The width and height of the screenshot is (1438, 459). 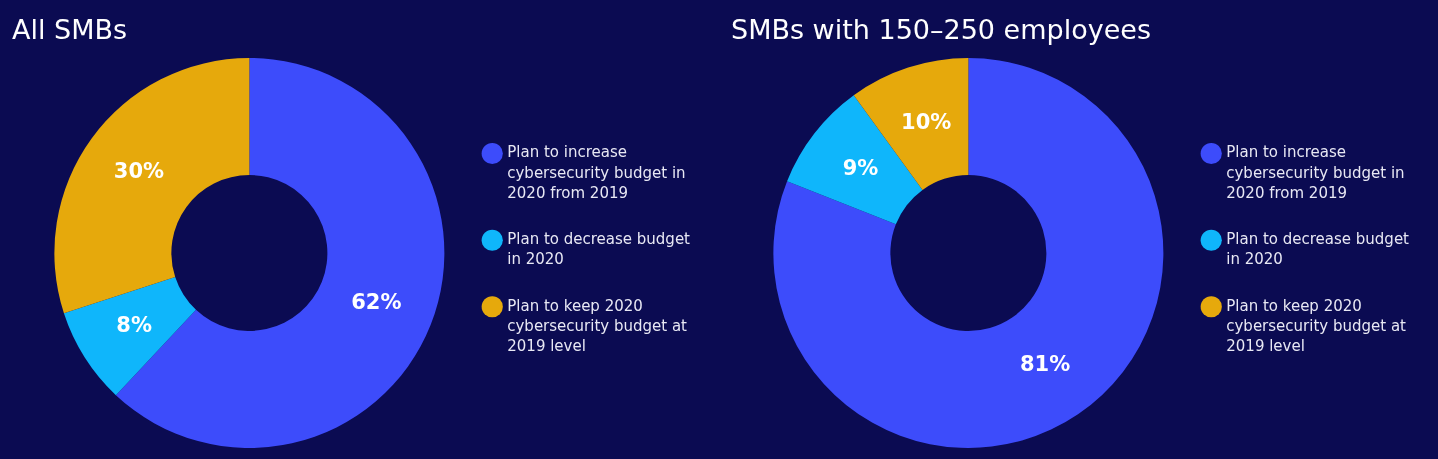 I want to click on data-label: 9%, so click(x=860, y=167).